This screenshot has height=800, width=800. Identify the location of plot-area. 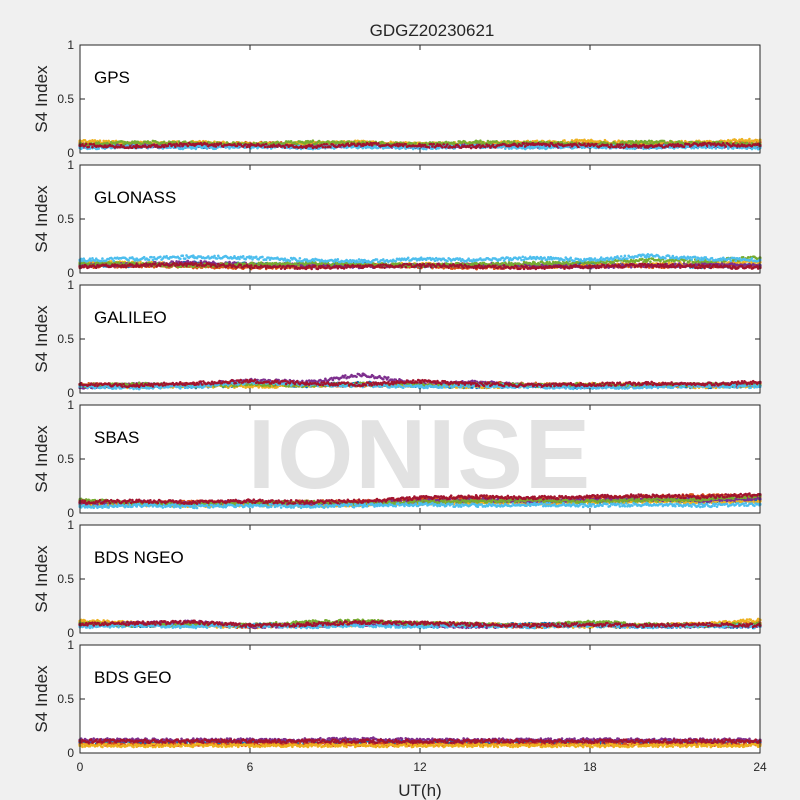
(420, 99).